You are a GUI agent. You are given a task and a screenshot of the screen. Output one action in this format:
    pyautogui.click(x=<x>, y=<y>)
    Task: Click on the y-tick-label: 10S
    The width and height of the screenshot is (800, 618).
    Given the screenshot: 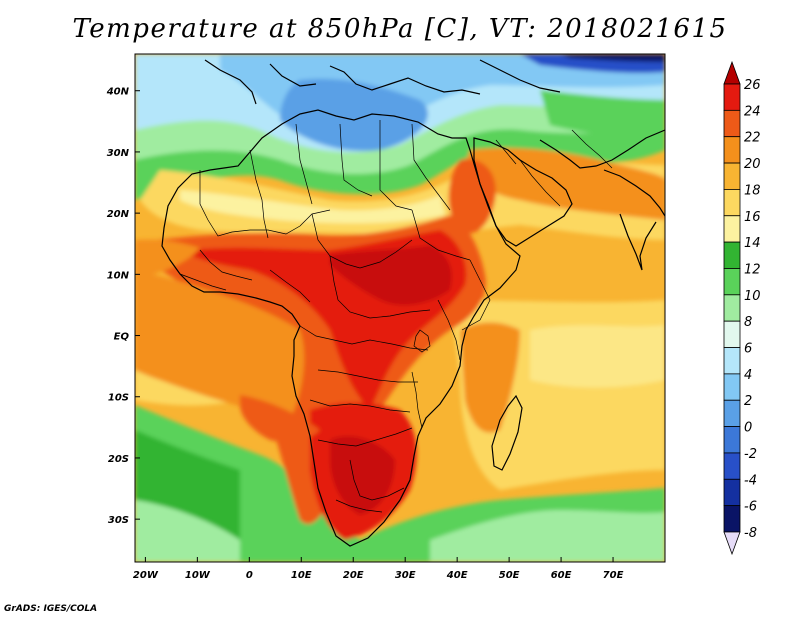 What is the action you would take?
    pyautogui.click(x=118, y=398)
    